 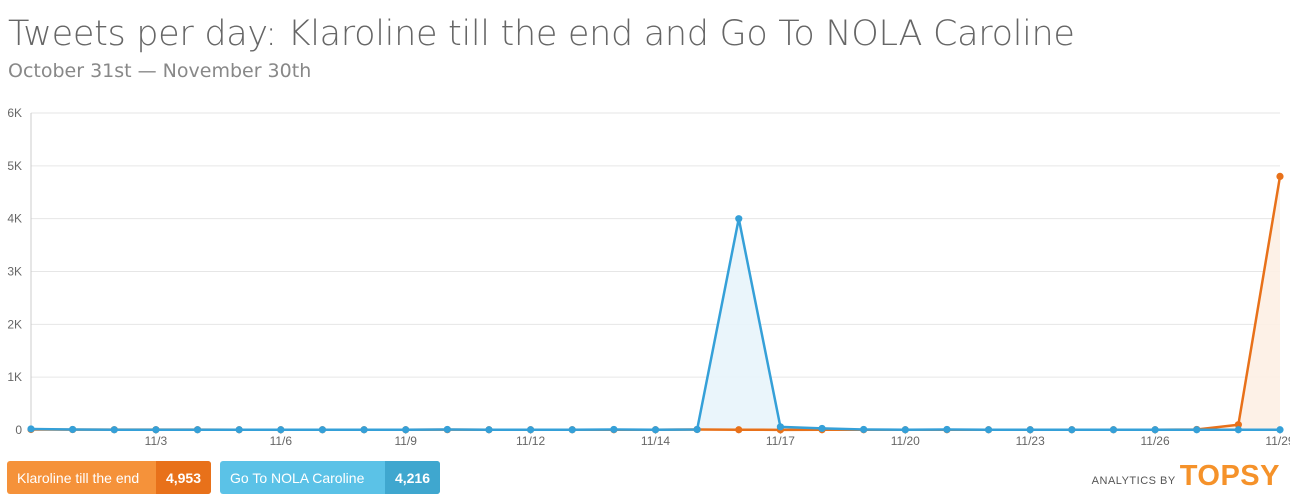 I want to click on x-tick-label: 11/26, so click(x=1155, y=441).